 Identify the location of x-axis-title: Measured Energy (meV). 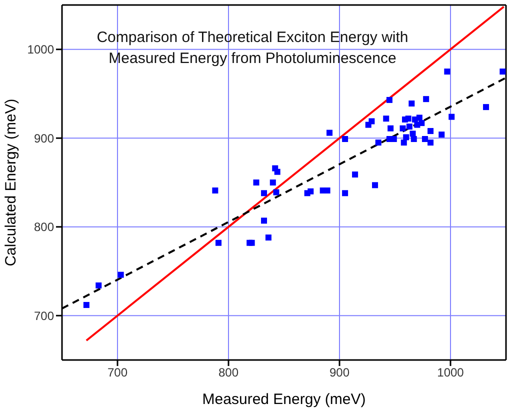
(284, 399).